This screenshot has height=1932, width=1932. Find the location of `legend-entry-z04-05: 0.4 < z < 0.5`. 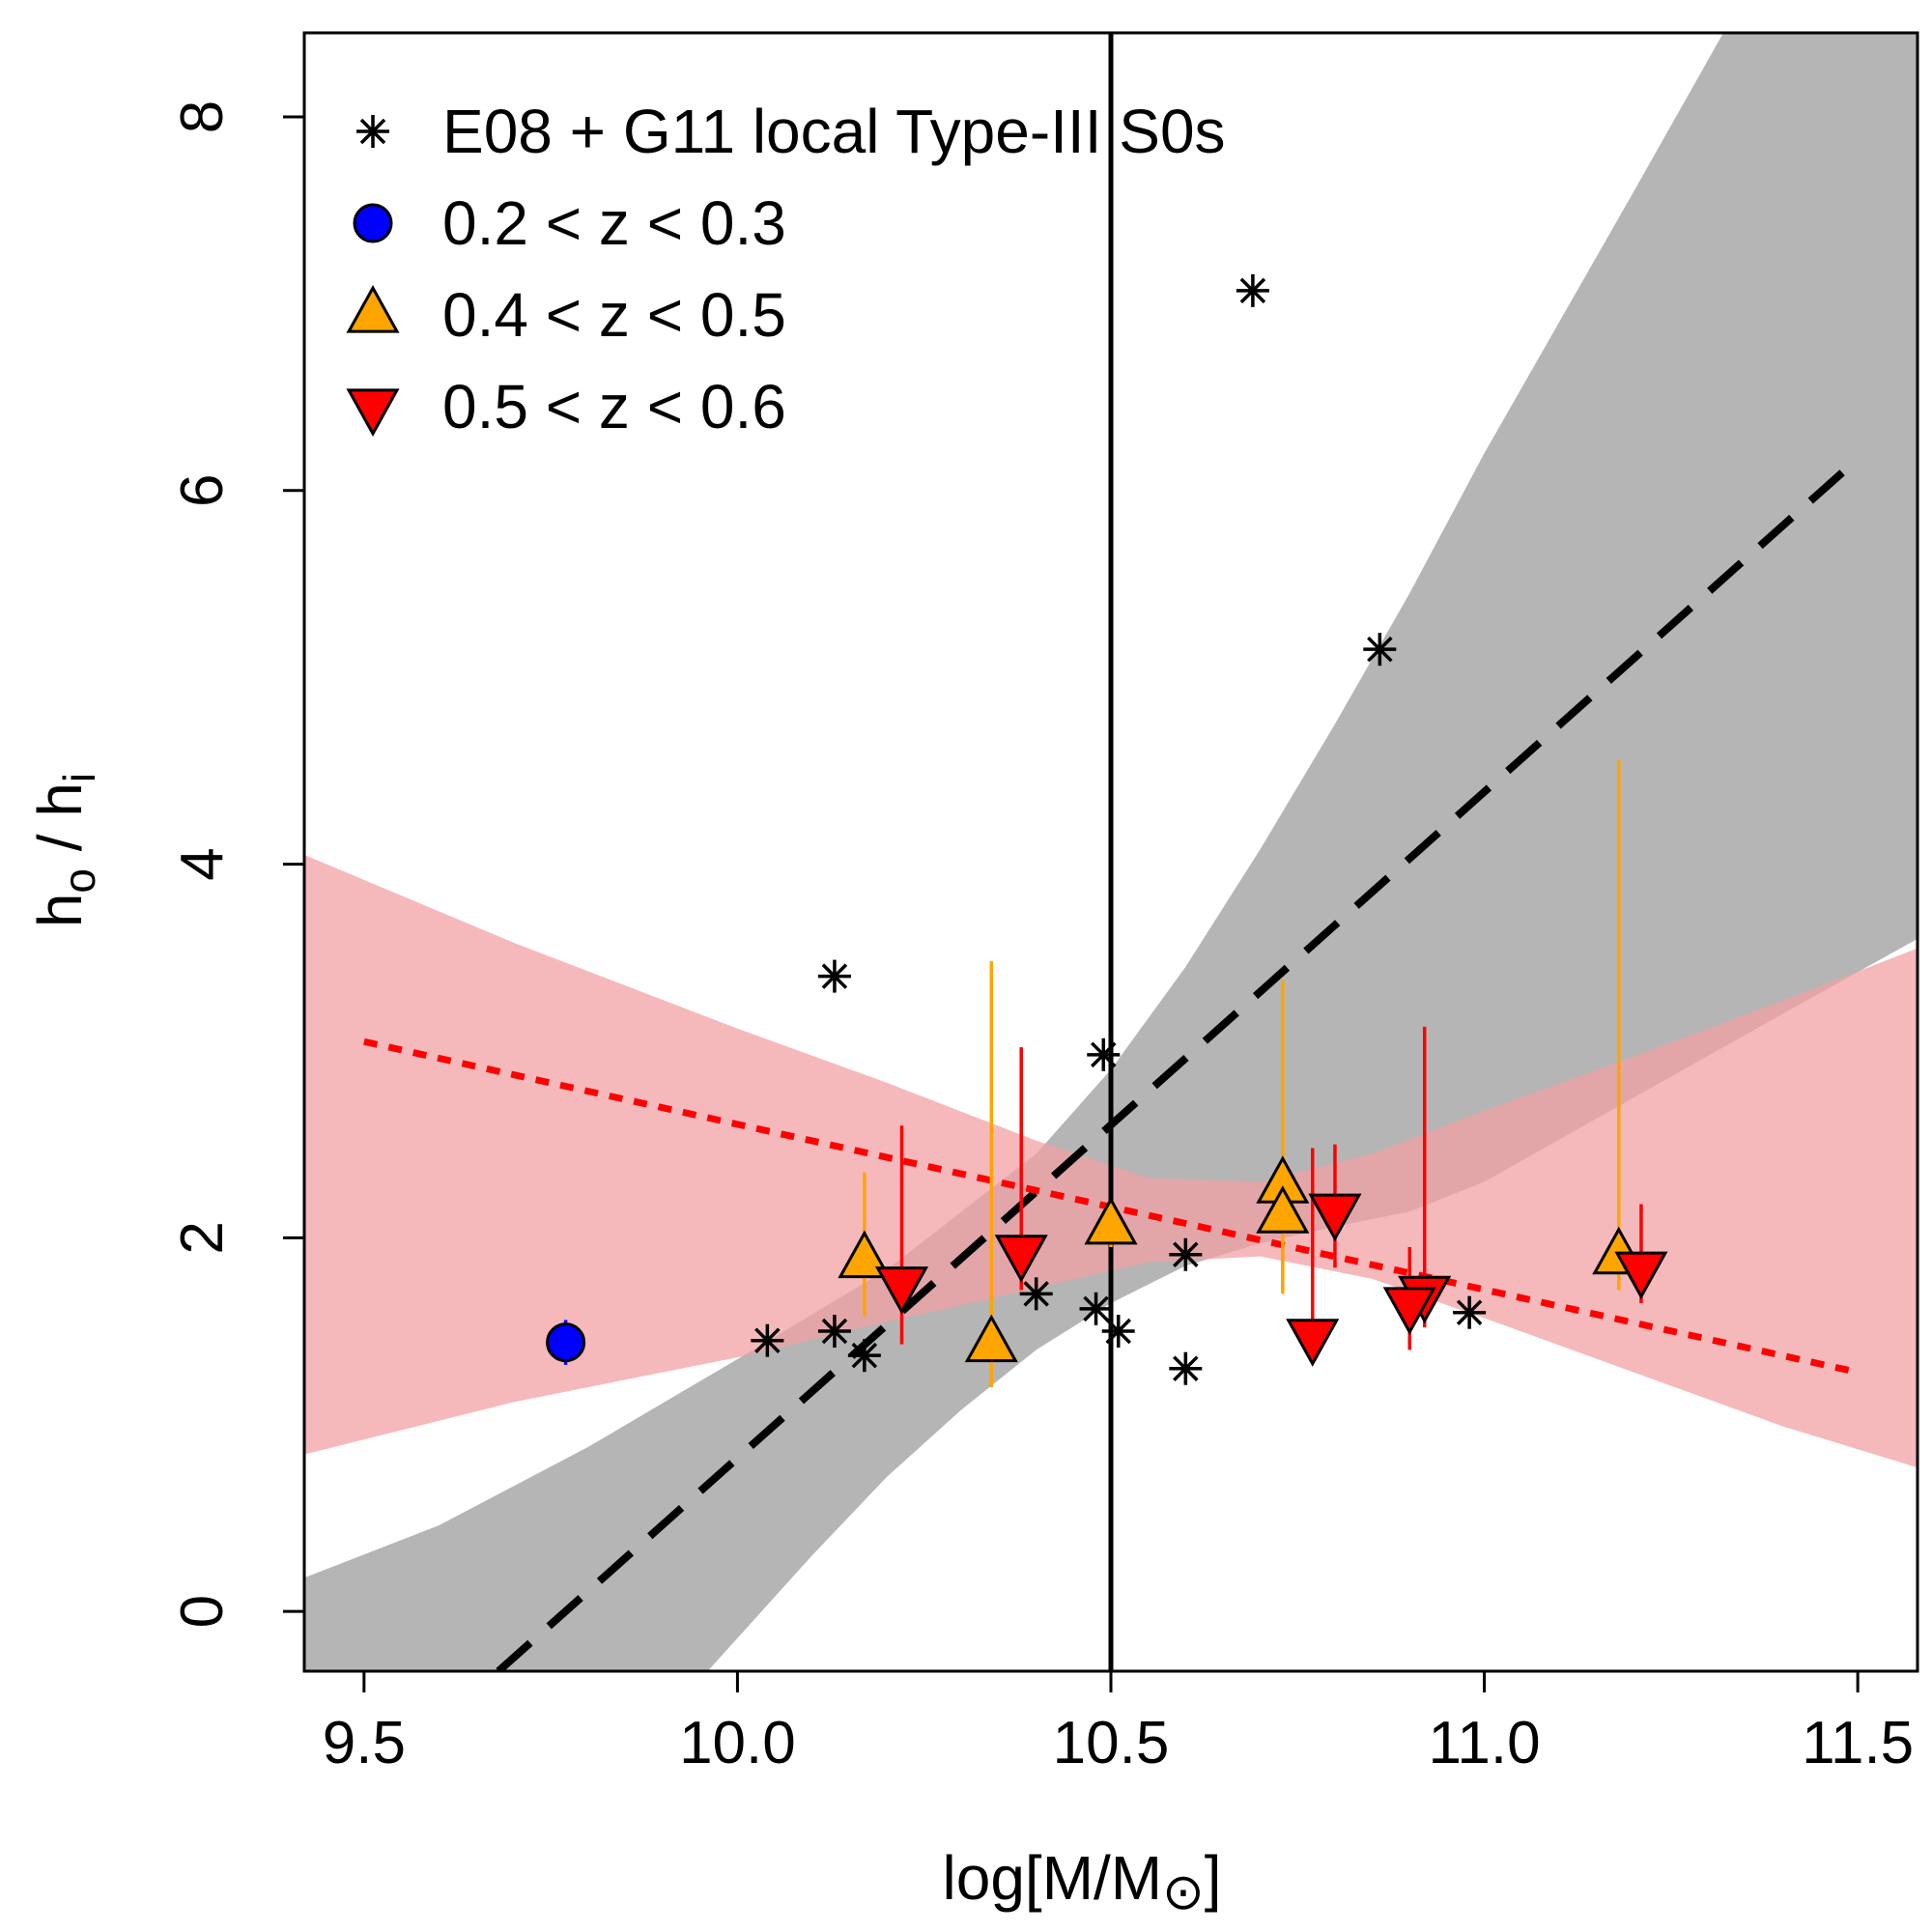

legend-entry-z04-05: 0.4 < z < 0.5 is located at coordinates (566, 315).